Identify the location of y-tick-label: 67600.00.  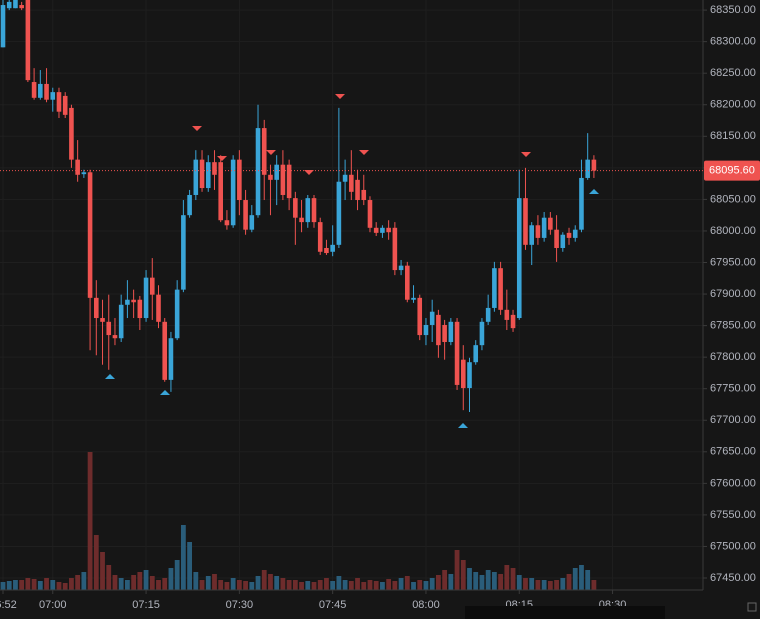
(733, 483).